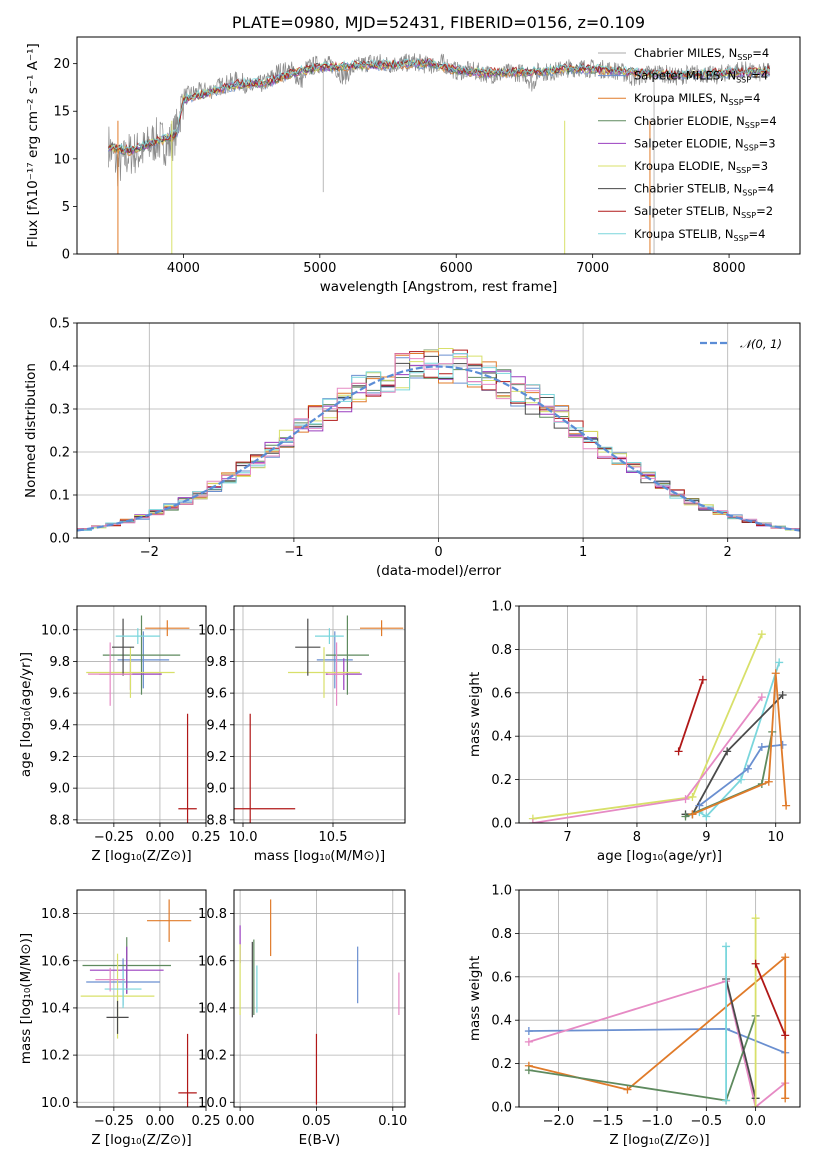 Image resolution: width=819 pixels, height=1170 pixels. I want to click on y-tick-label: 1.0, so click(501, 891).